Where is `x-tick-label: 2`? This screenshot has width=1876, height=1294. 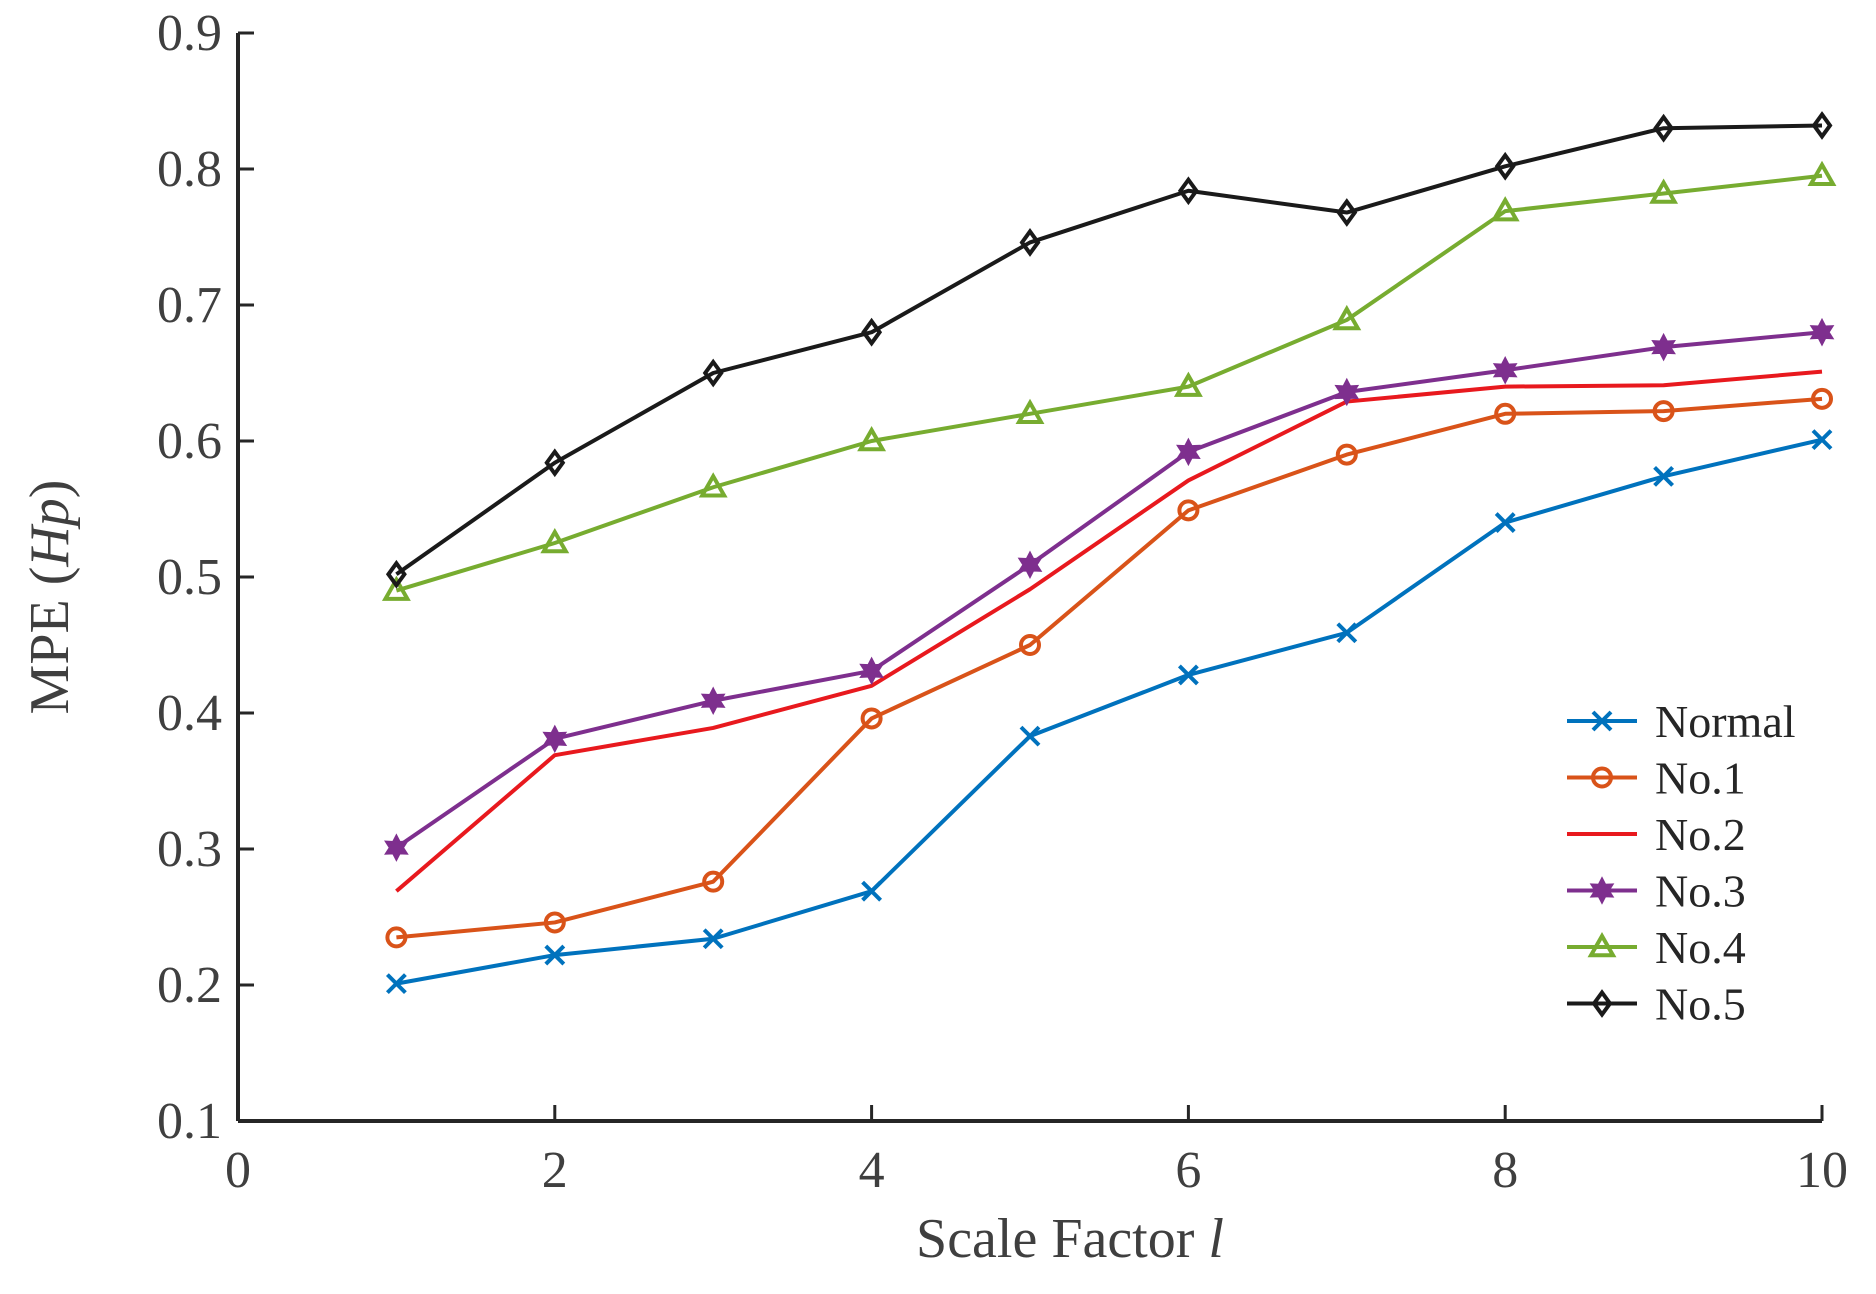 x-tick-label: 2 is located at coordinates (555, 1170).